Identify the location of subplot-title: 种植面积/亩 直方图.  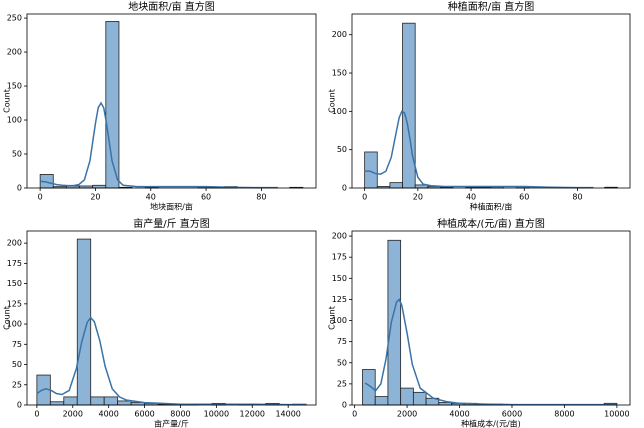
(491, 6).